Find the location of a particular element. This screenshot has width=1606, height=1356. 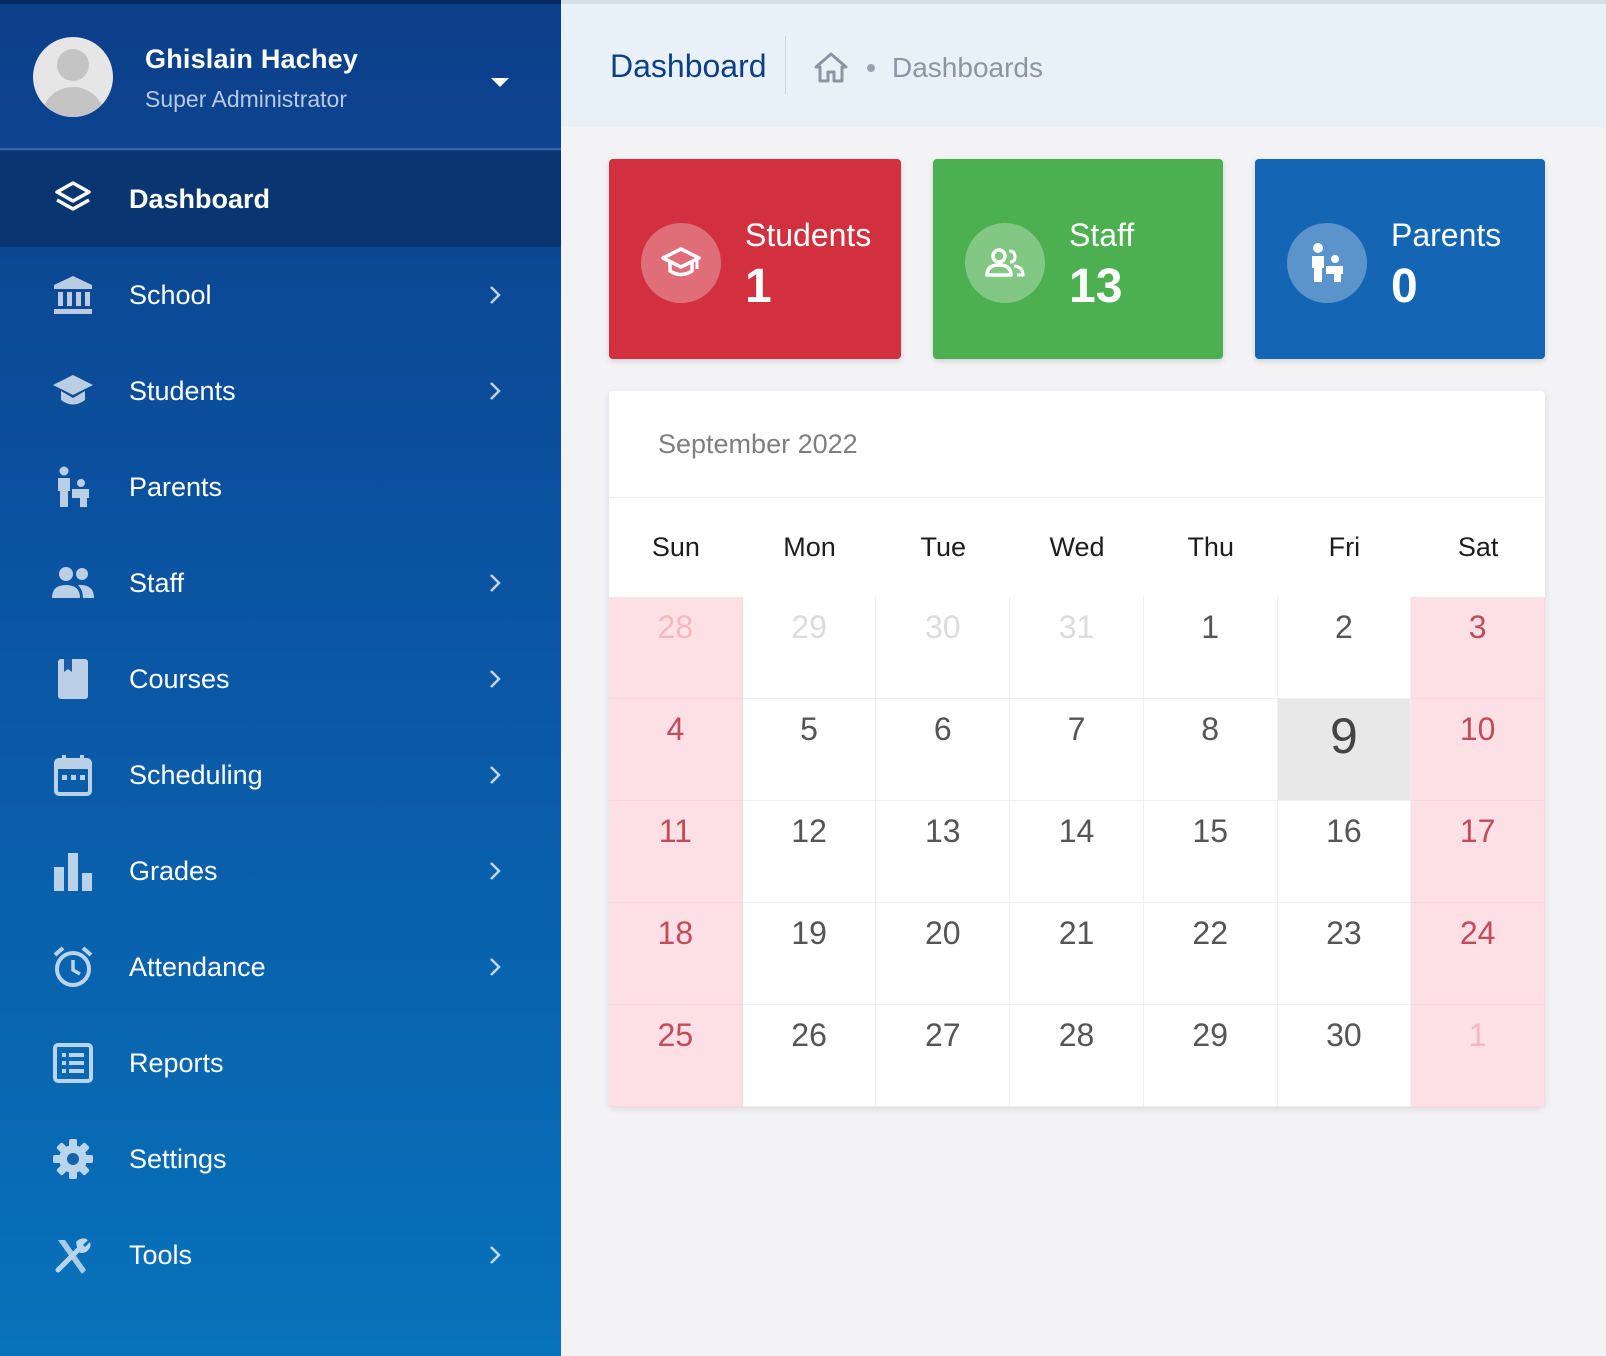

calendar-day: 26 is located at coordinates (809, 1056).